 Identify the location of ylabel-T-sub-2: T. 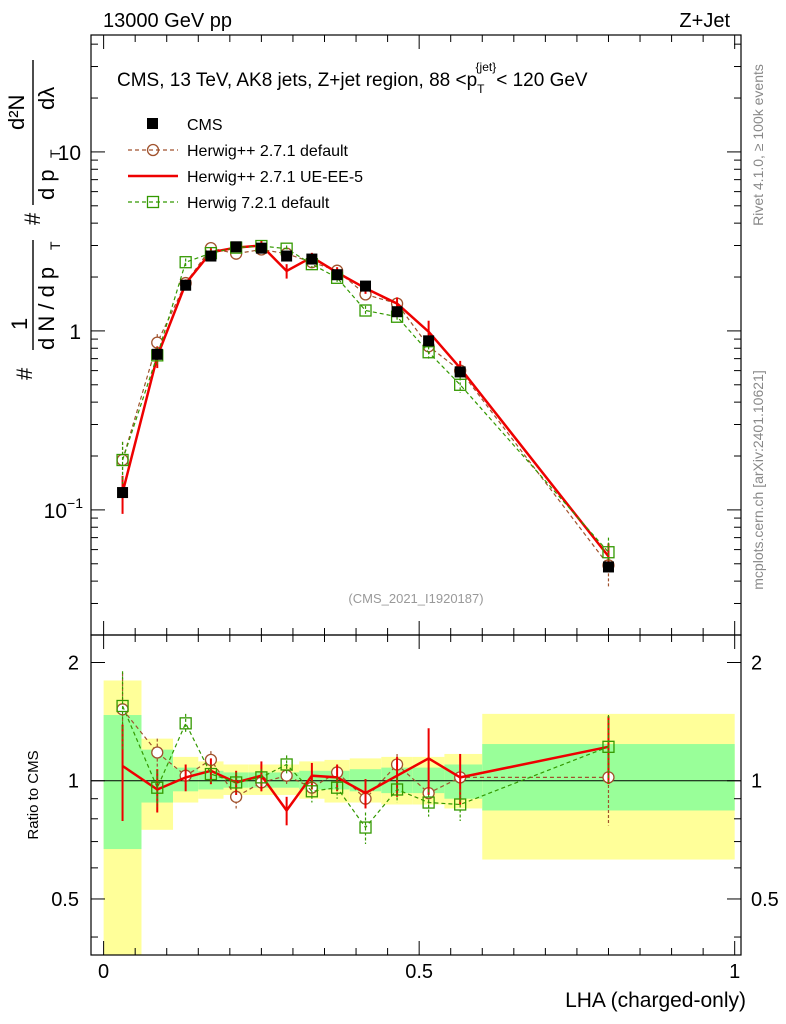
(55, 153).